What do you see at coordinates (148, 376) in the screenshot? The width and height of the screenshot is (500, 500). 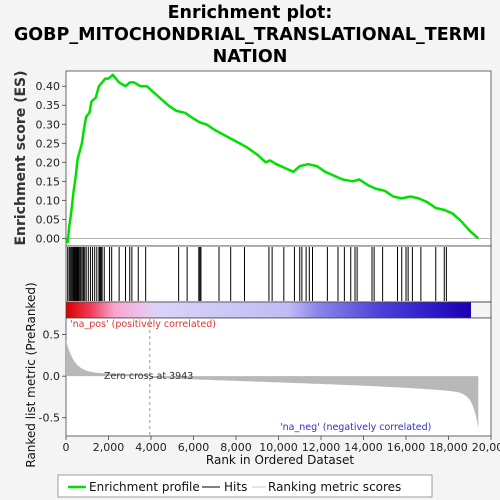 I see `zero-cross-label: Zero cross at 3943` at bounding box center [148, 376].